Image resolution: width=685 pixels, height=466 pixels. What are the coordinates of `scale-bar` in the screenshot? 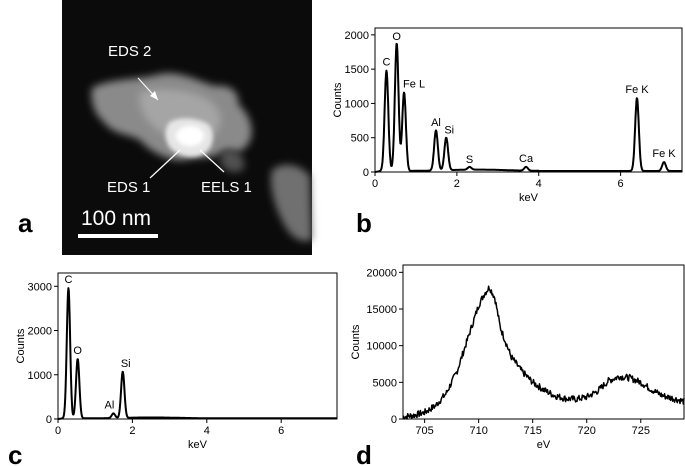 It's located at (118, 236).